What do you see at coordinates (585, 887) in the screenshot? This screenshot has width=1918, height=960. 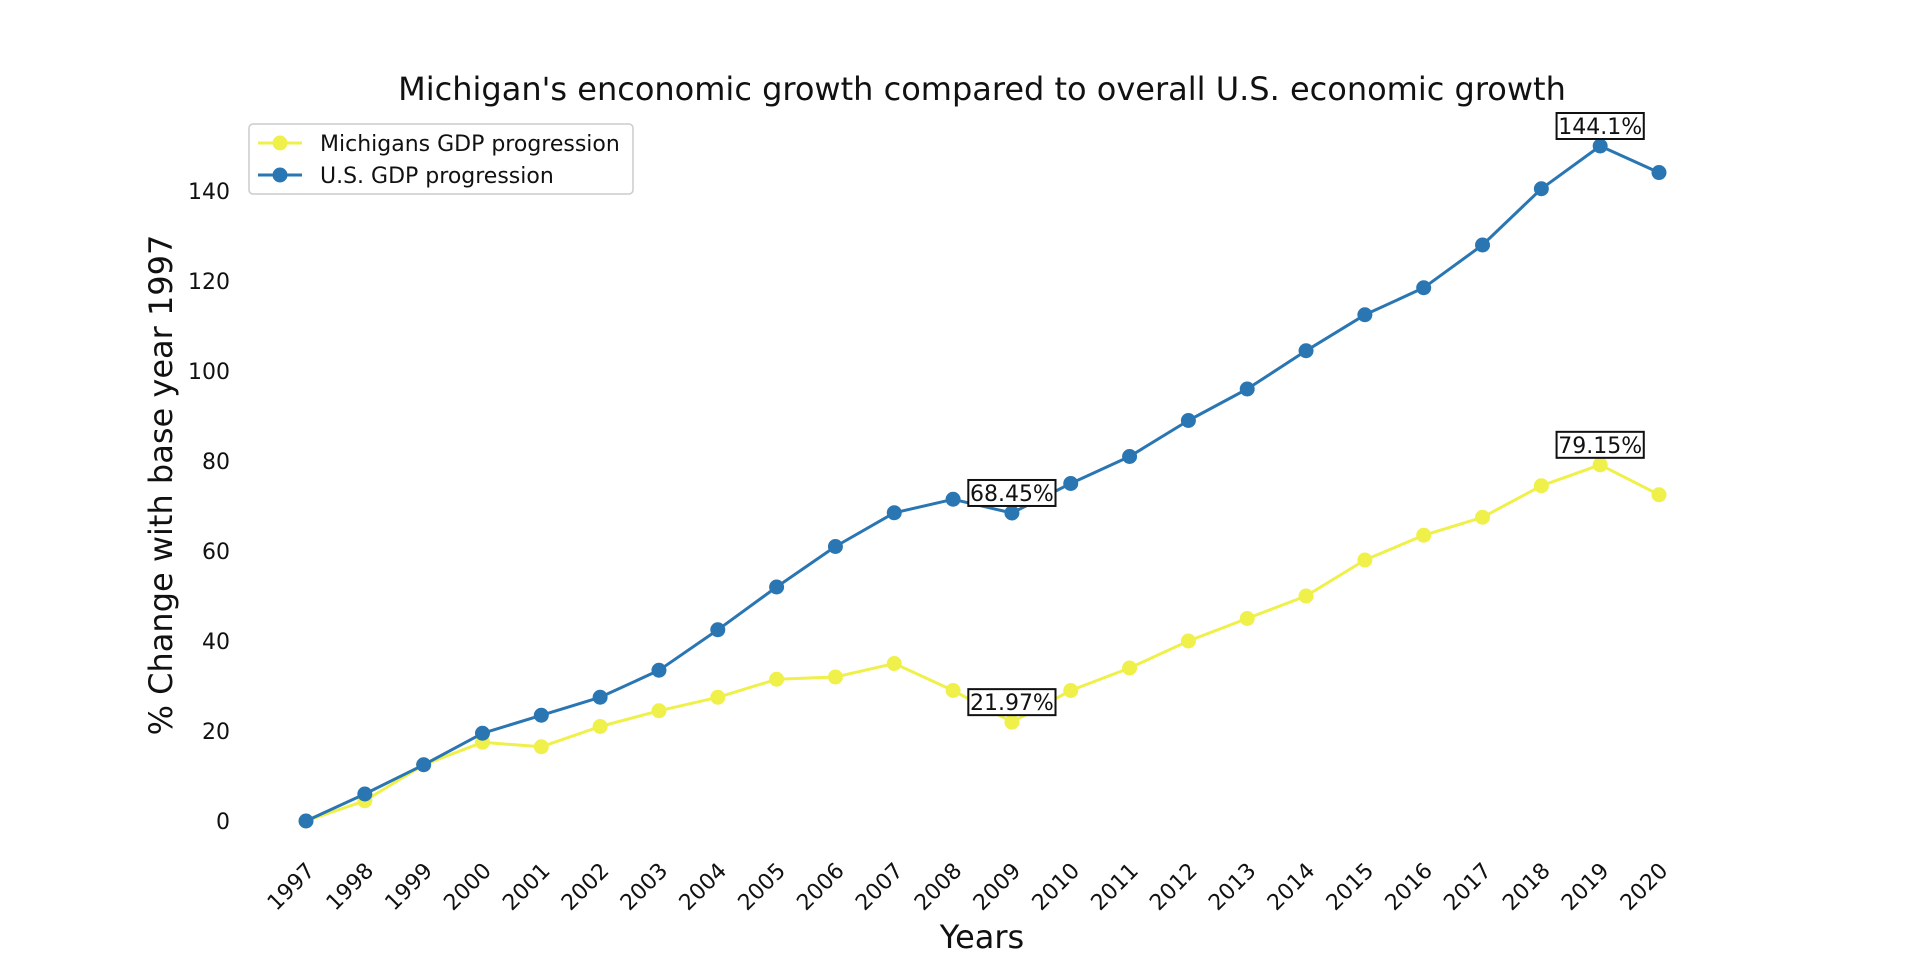 I see `x-tick-label: 2002` at bounding box center [585, 887].